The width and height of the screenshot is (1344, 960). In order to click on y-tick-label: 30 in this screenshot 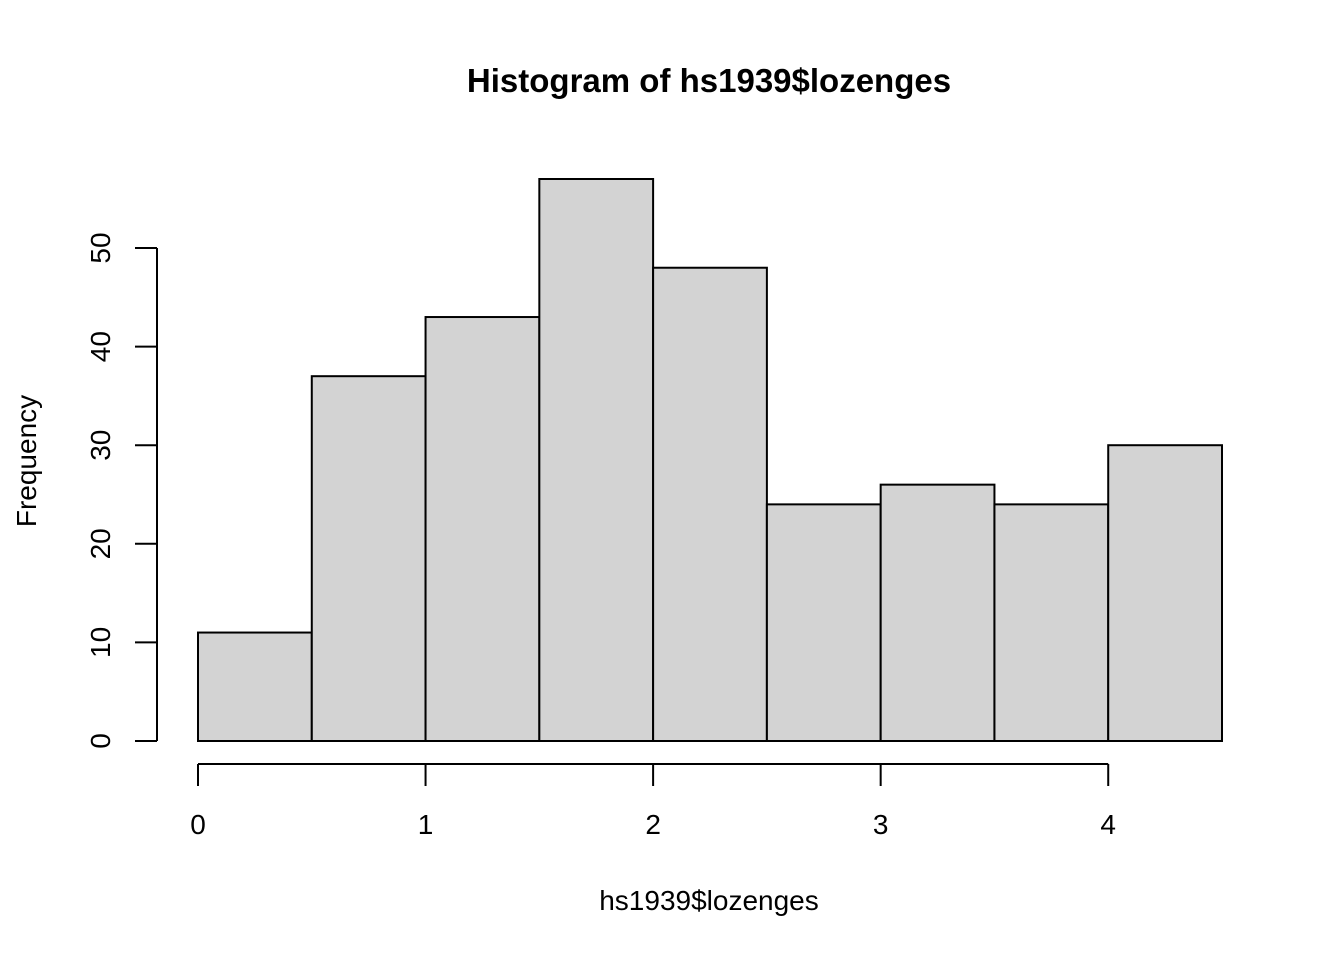, I will do `click(100, 445)`.